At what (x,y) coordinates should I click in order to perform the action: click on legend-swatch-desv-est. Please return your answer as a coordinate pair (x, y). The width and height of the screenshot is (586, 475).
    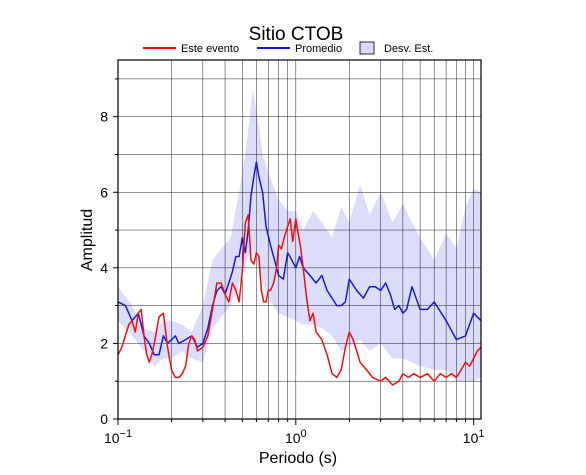
    Looking at the image, I should click on (367, 48).